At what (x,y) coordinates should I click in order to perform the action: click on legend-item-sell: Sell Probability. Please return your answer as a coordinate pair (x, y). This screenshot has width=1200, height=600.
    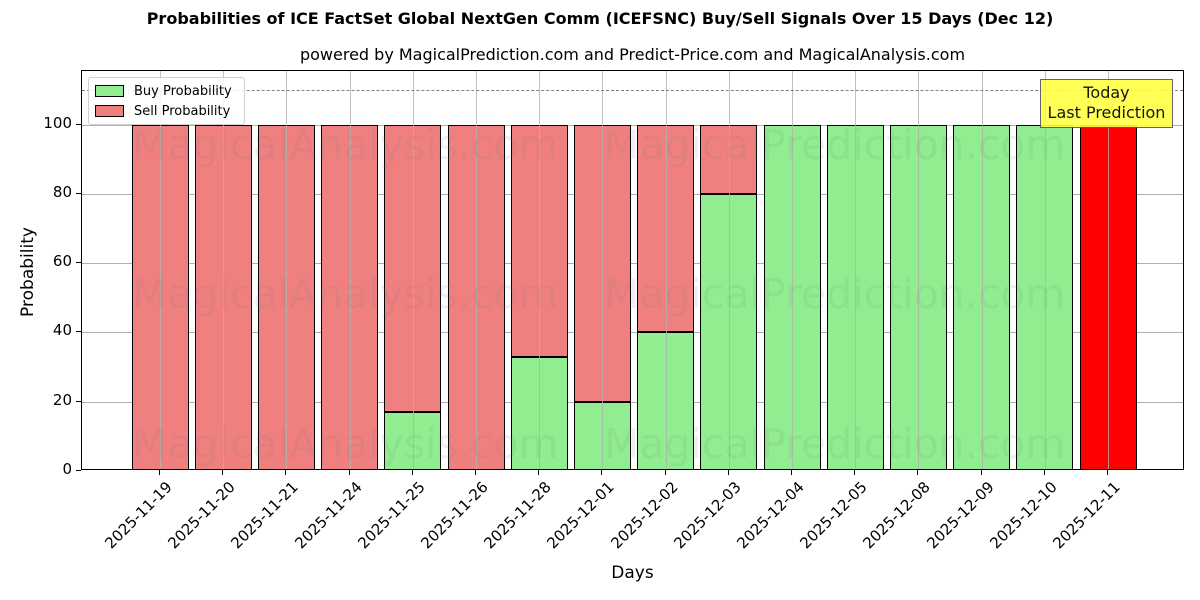
    Looking at the image, I should click on (162, 111).